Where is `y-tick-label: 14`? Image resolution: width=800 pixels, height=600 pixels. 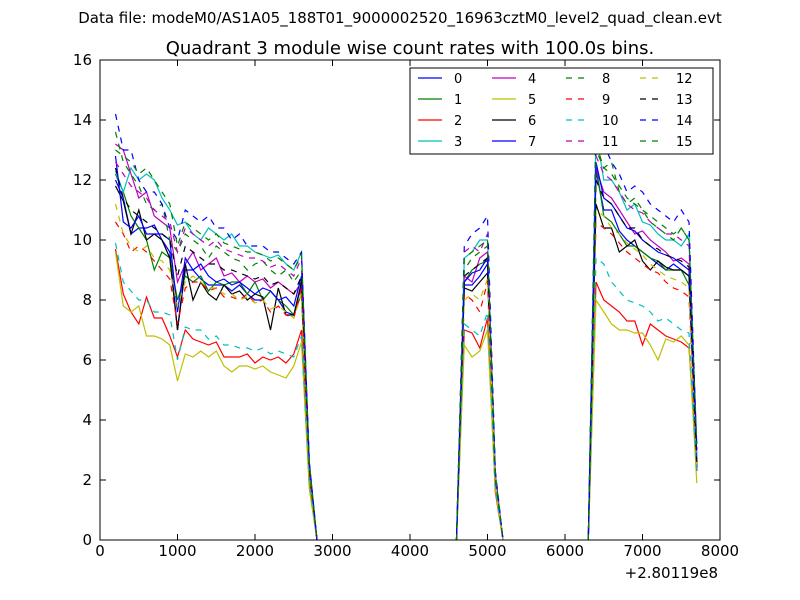
y-tick-label: 14 is located at coordinates (82, 120).